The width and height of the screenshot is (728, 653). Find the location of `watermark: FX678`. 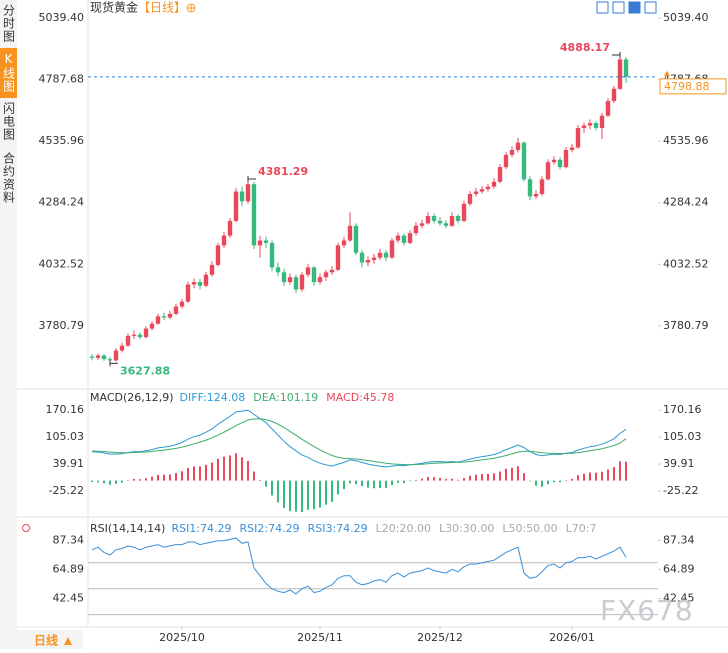

watermark: FX678 is located at coordinates (647, 610).